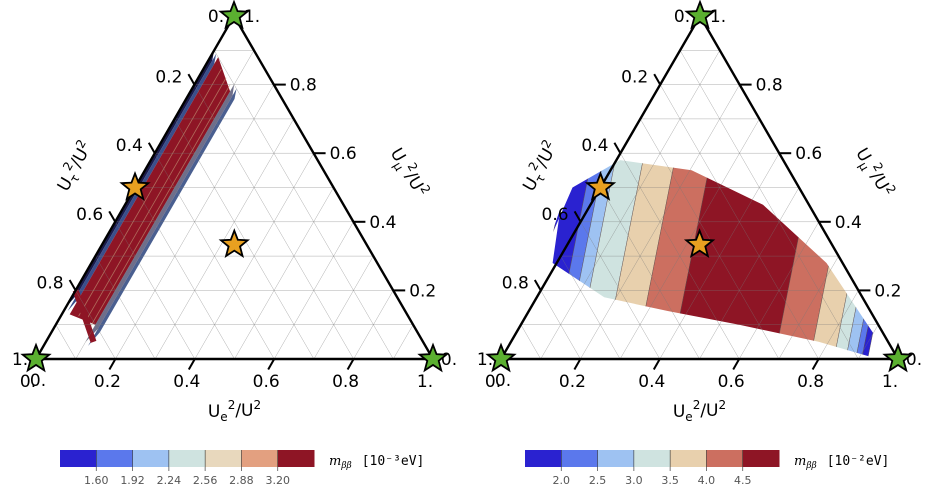 The height and width of the screenshot is (494, 925). Describe the element at coordinates (242, 468) in the screenshot. I see `colorbar-left: 1.60 1.92 2.24 2.56 2.88 3.20 mββ [10⁻³eV]` at that location.